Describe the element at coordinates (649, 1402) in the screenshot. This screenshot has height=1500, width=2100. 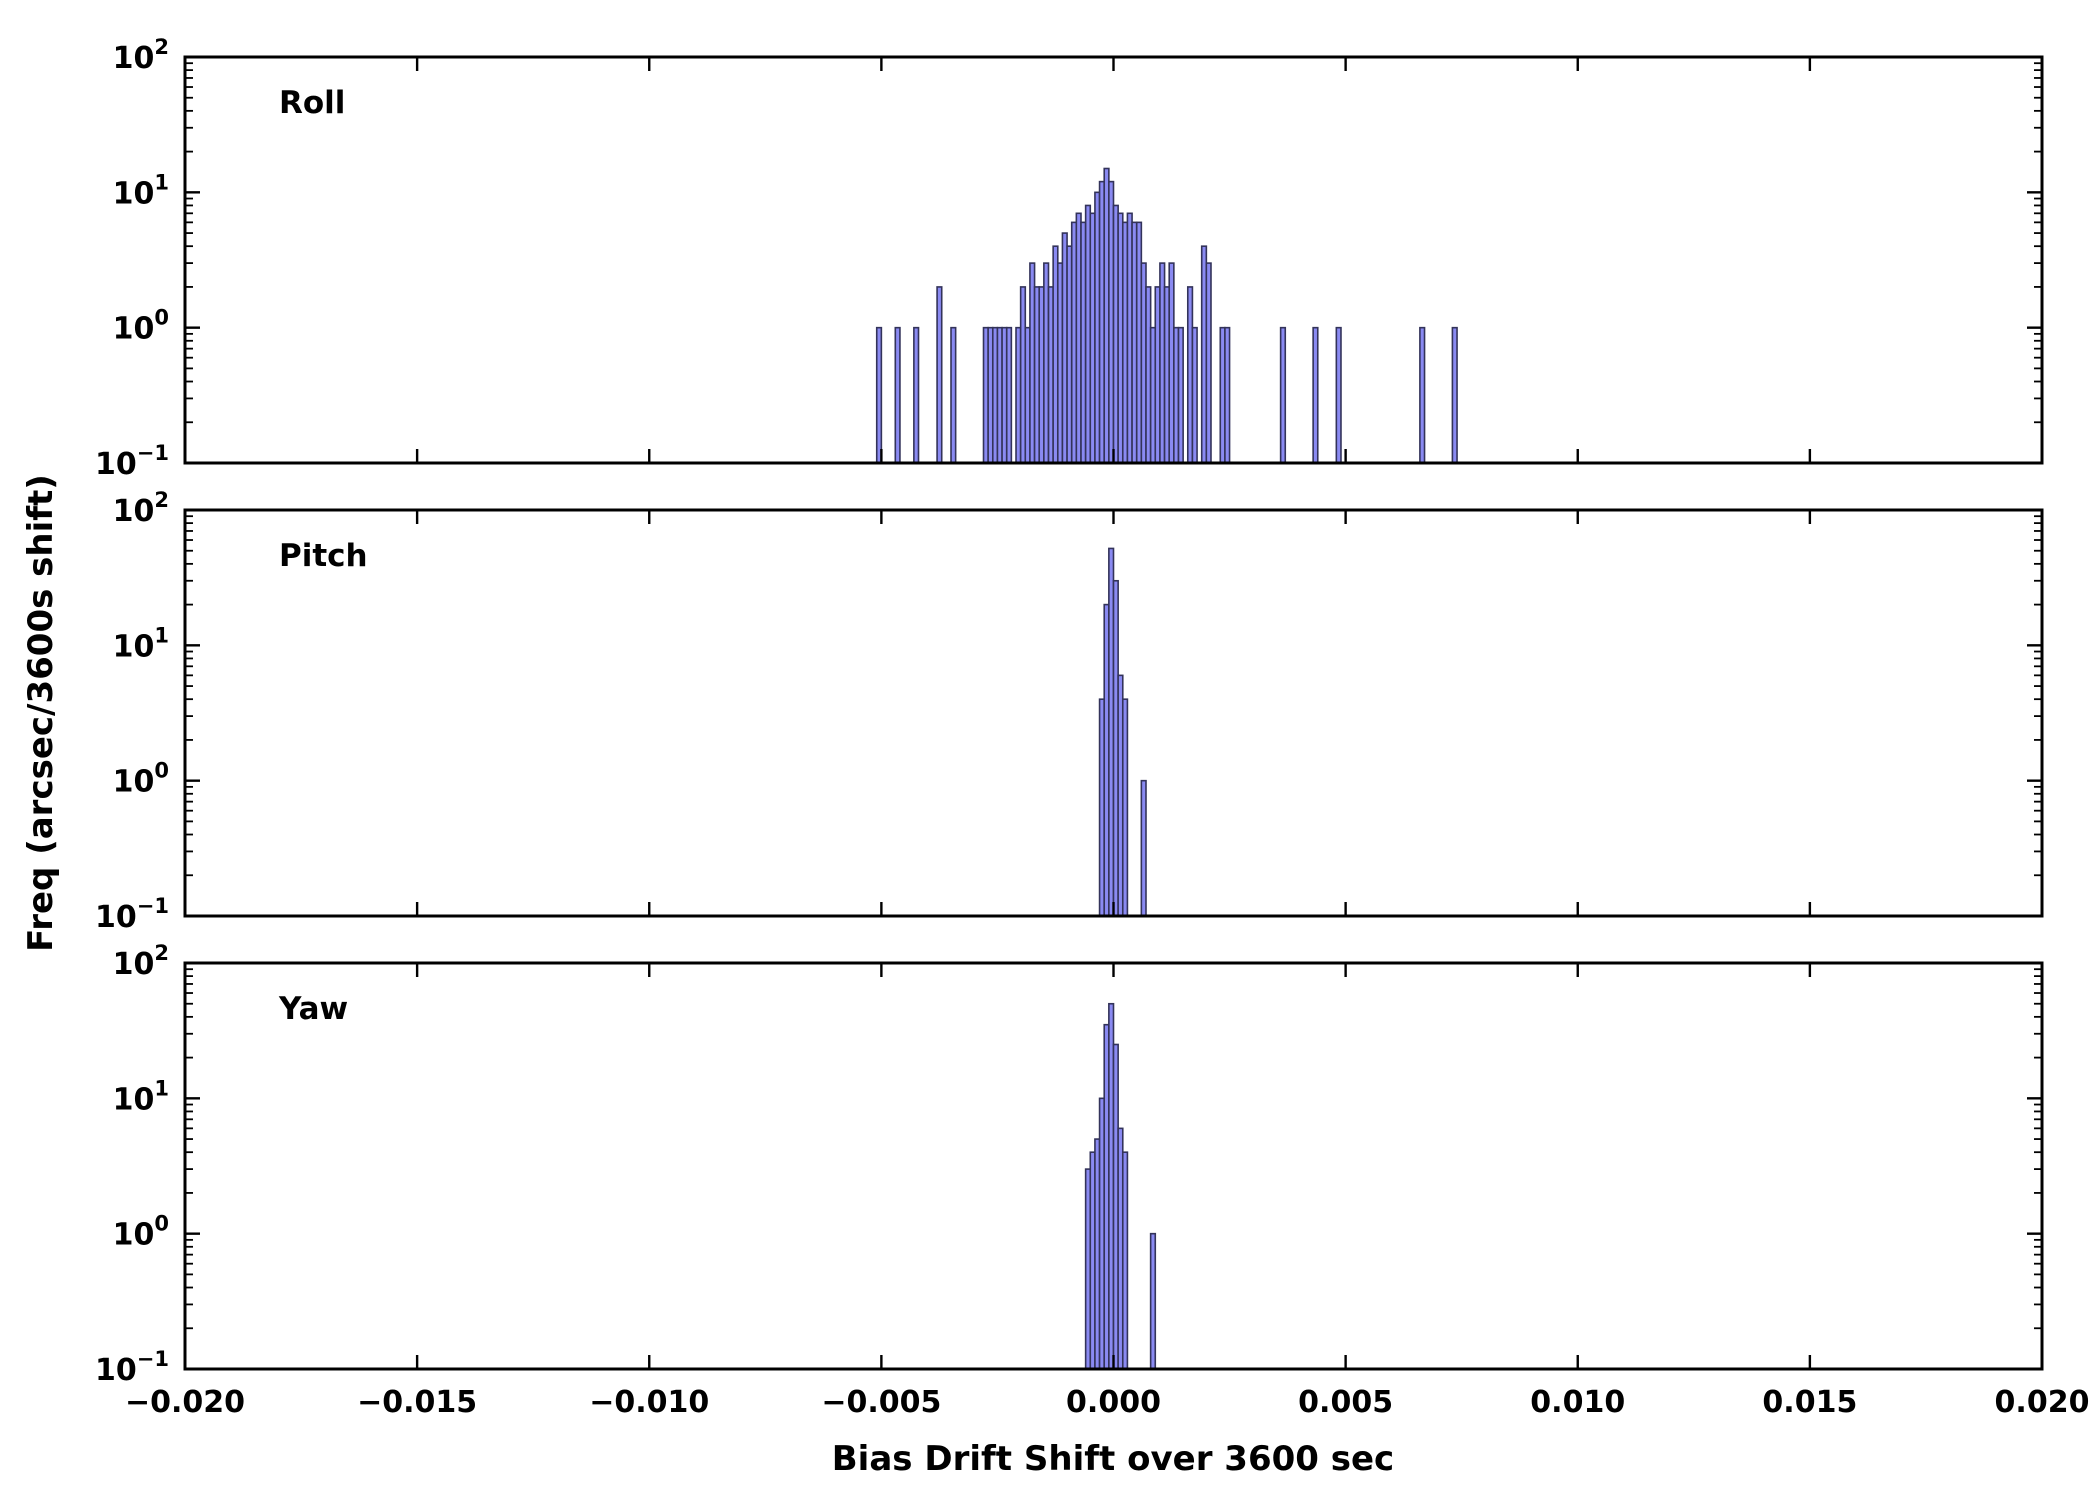
I see `x-tick-label: −0.010` at that location.